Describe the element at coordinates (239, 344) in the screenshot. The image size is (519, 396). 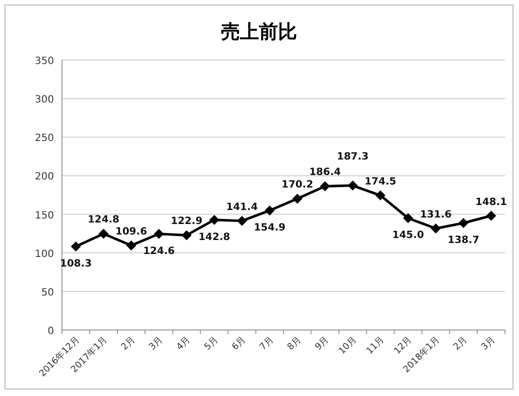
I see `x-tick-label: 6月` at that location.